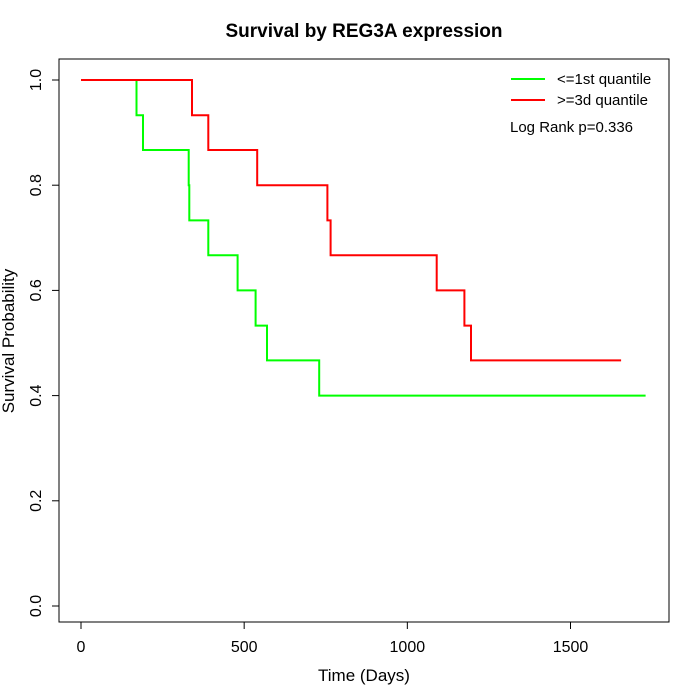  What do you see at coordinates (571, 647) in the screenshot?
I see `x-tick-label: 1500` at bounding box center [571, 647].